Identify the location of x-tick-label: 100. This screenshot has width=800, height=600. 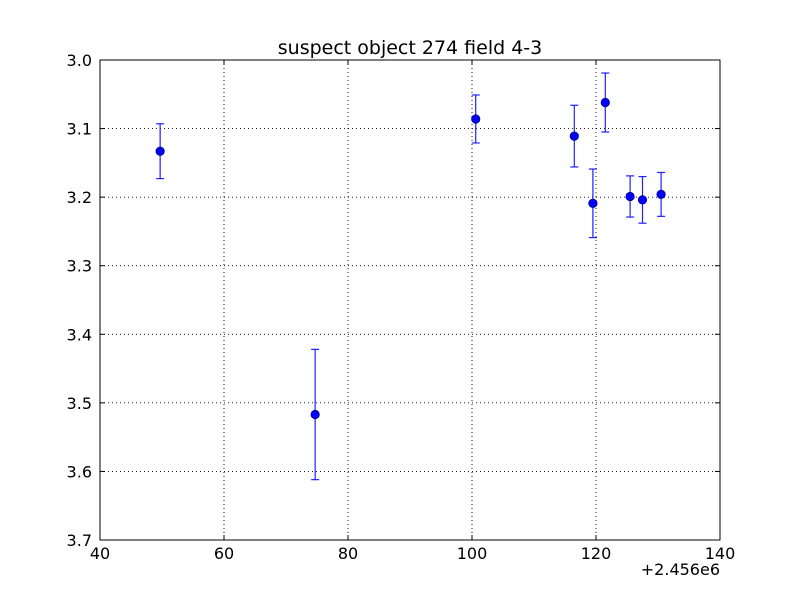
(472, 553).